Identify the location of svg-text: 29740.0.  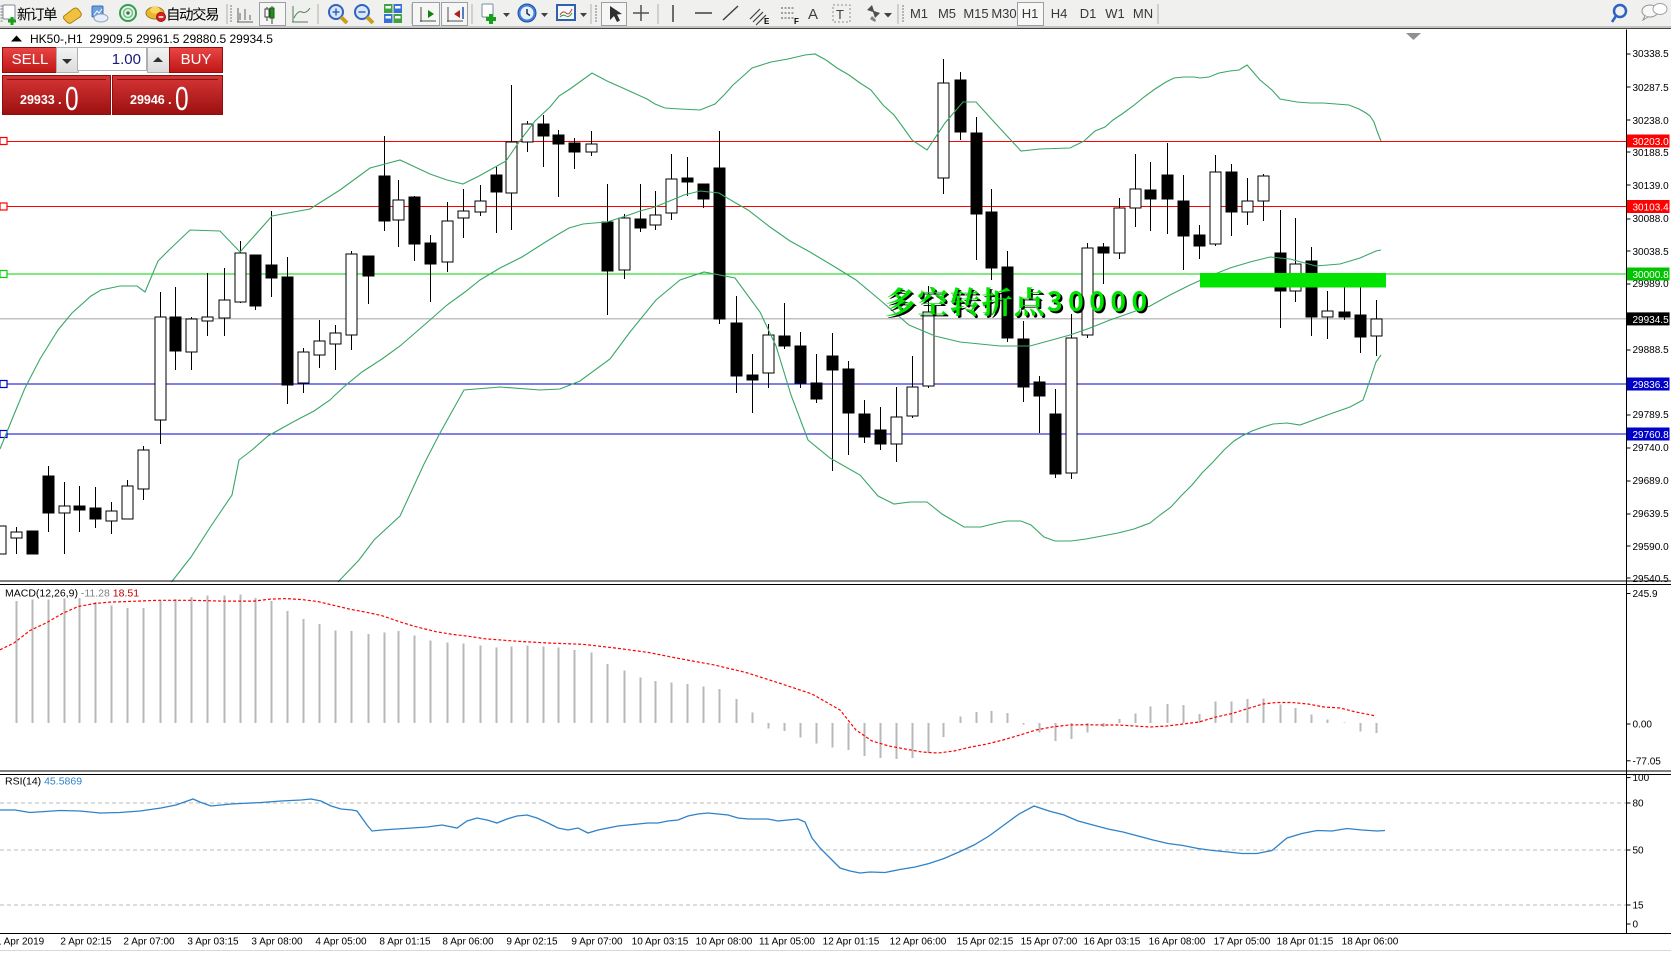
(1651, 448).